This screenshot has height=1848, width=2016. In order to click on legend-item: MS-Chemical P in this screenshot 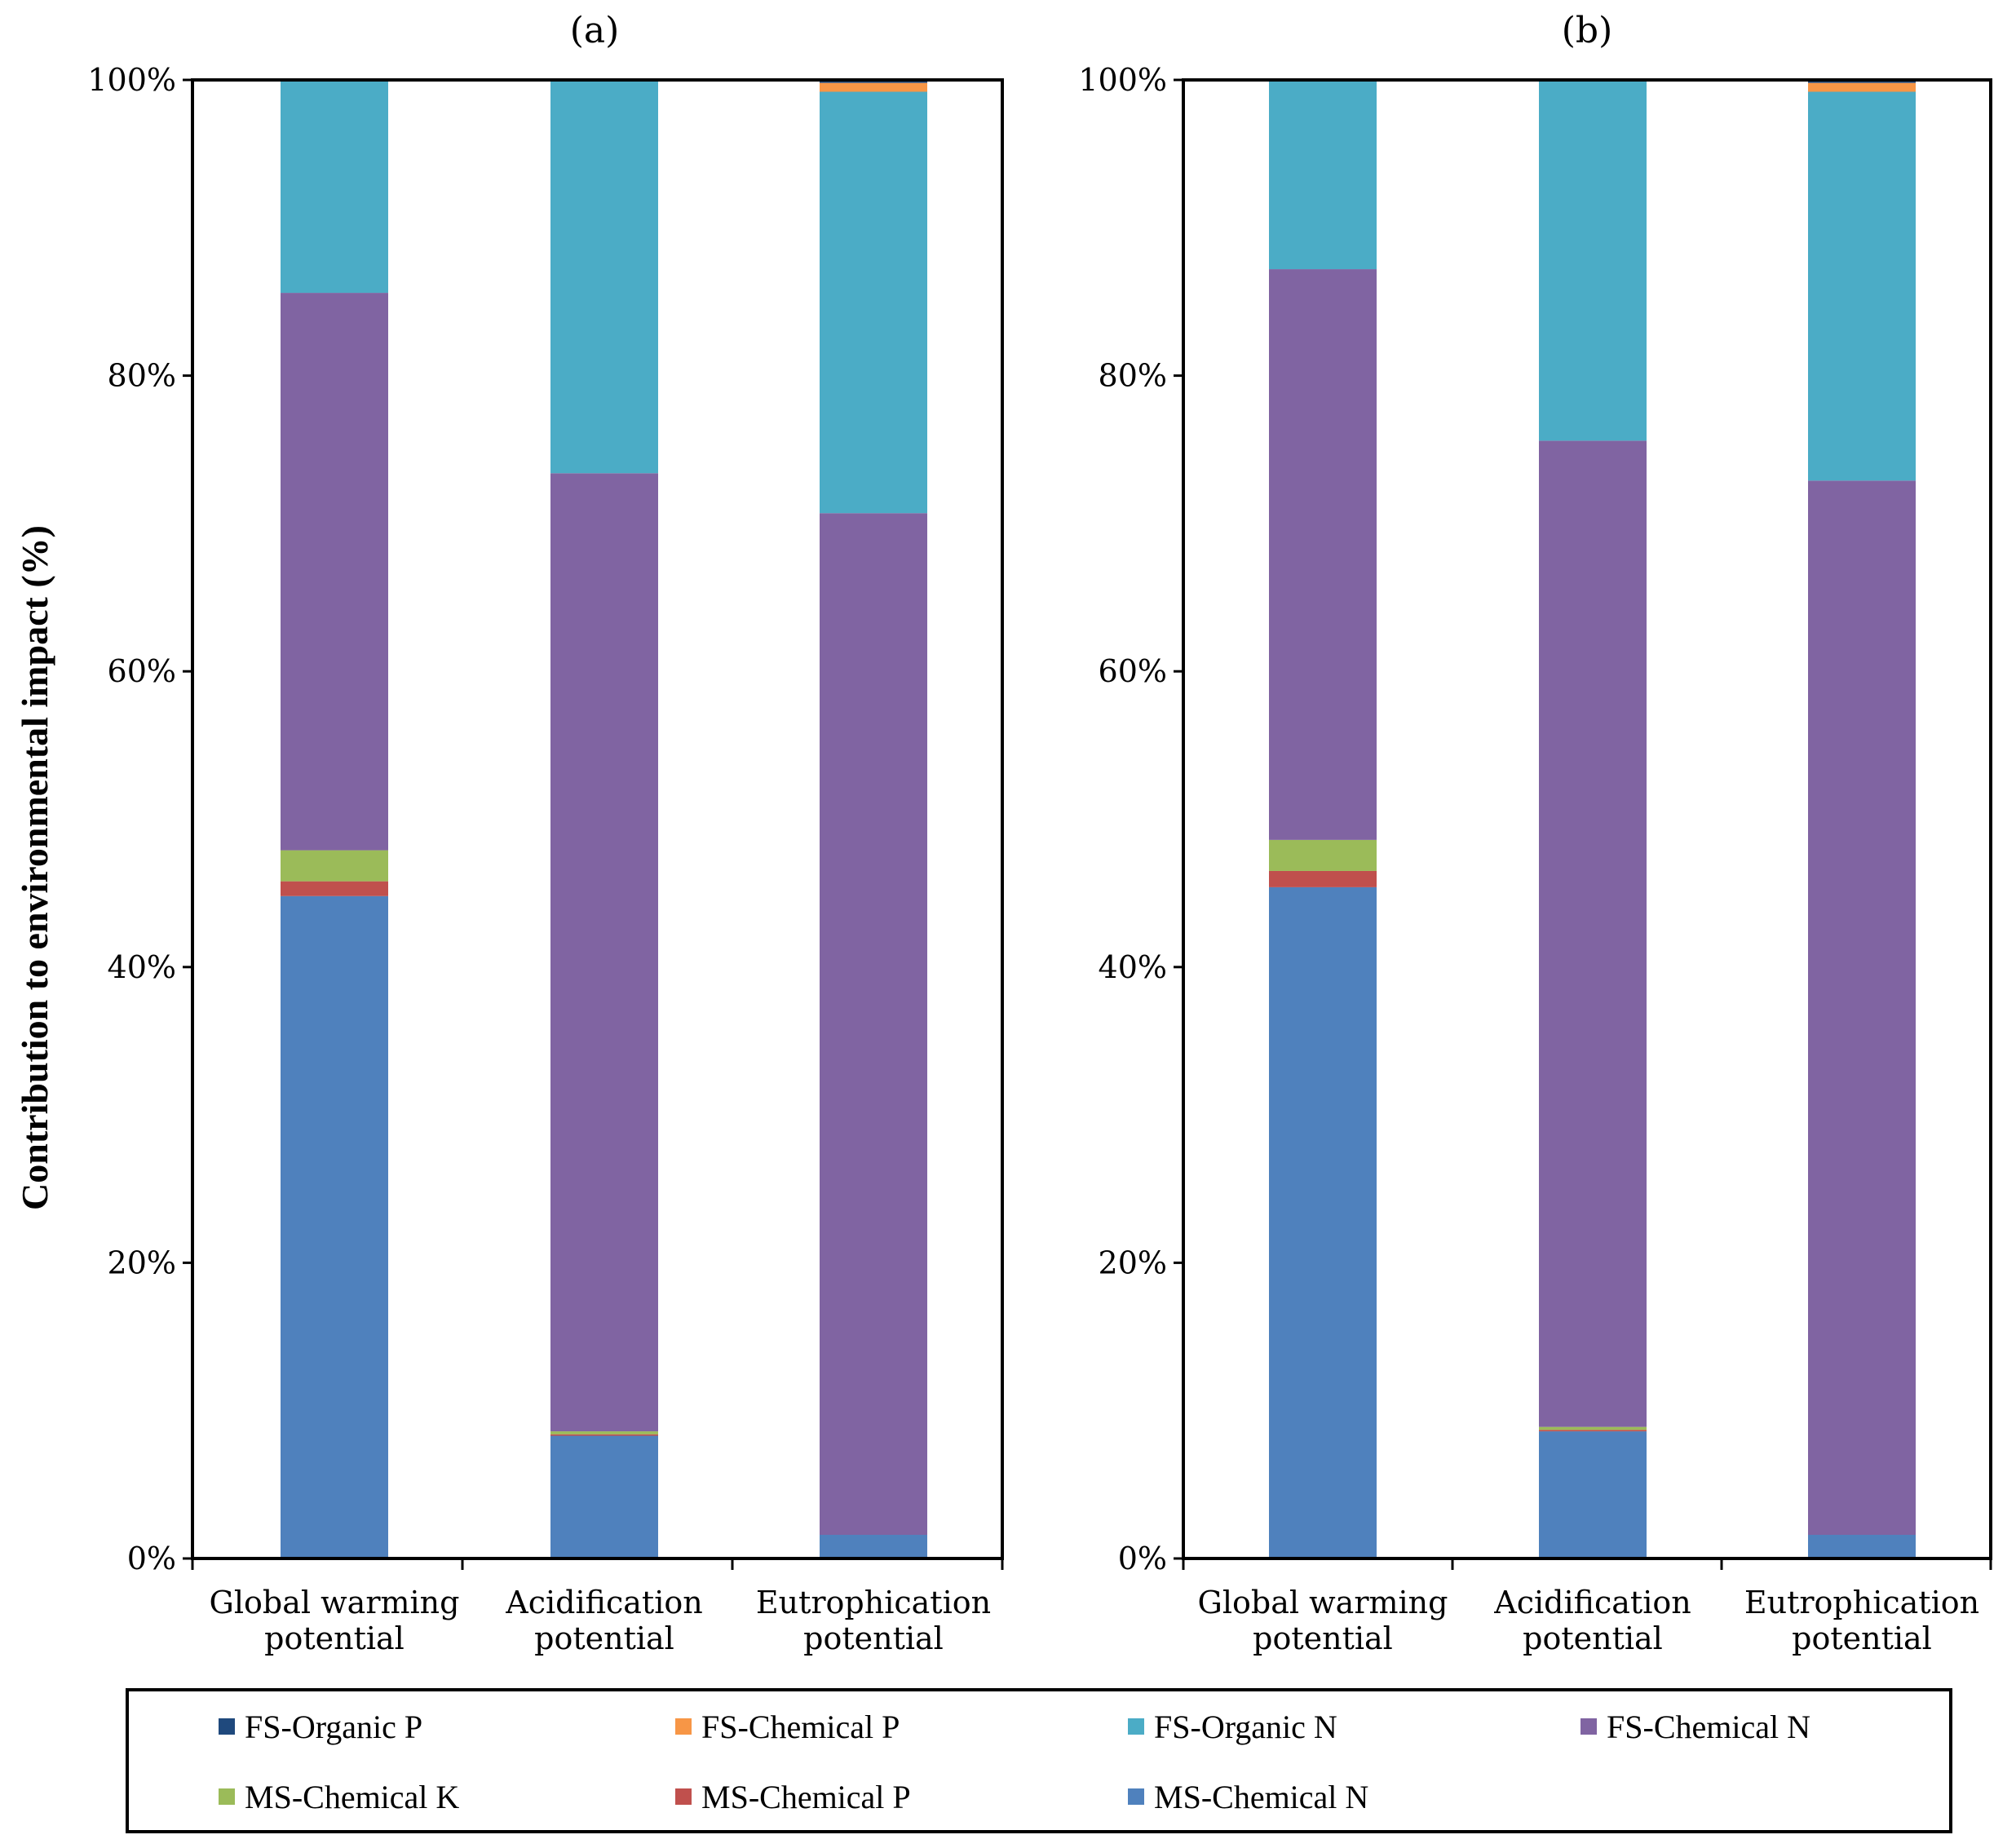, I will do `click(793, 1797)`.